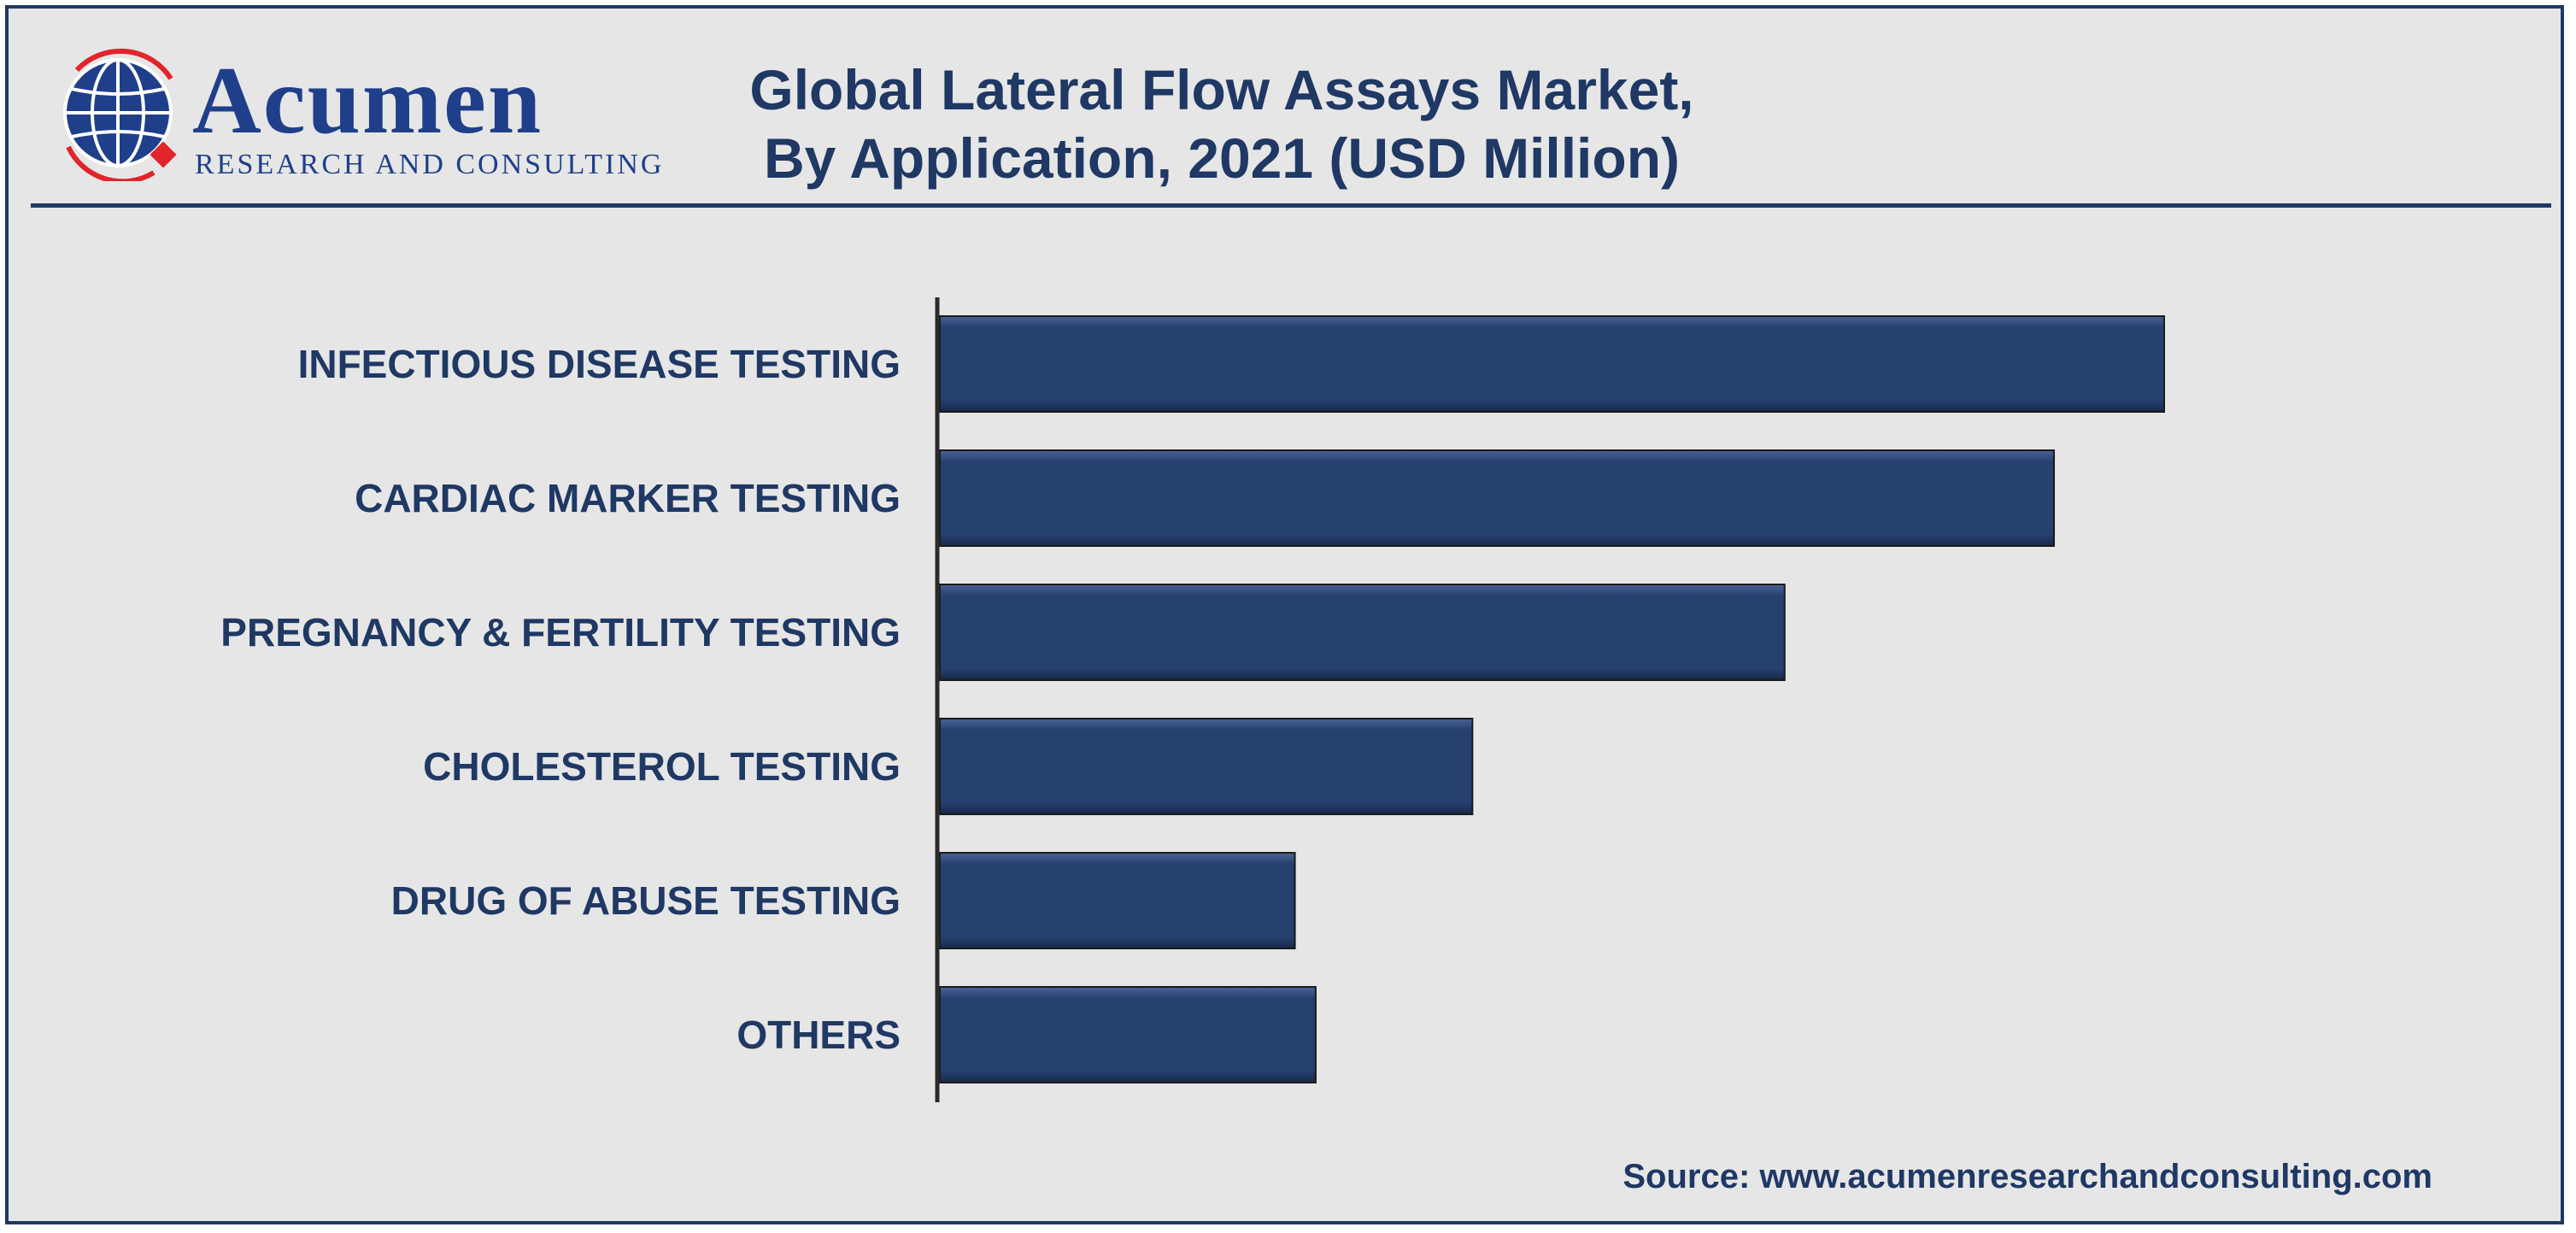 The image size is (2576, 1233). What do you see at coordinates (599, 364) in the screenshot?
I see `category-label: INFECTIOUS DISEASE TESTING` at bounding box center [599, 364].